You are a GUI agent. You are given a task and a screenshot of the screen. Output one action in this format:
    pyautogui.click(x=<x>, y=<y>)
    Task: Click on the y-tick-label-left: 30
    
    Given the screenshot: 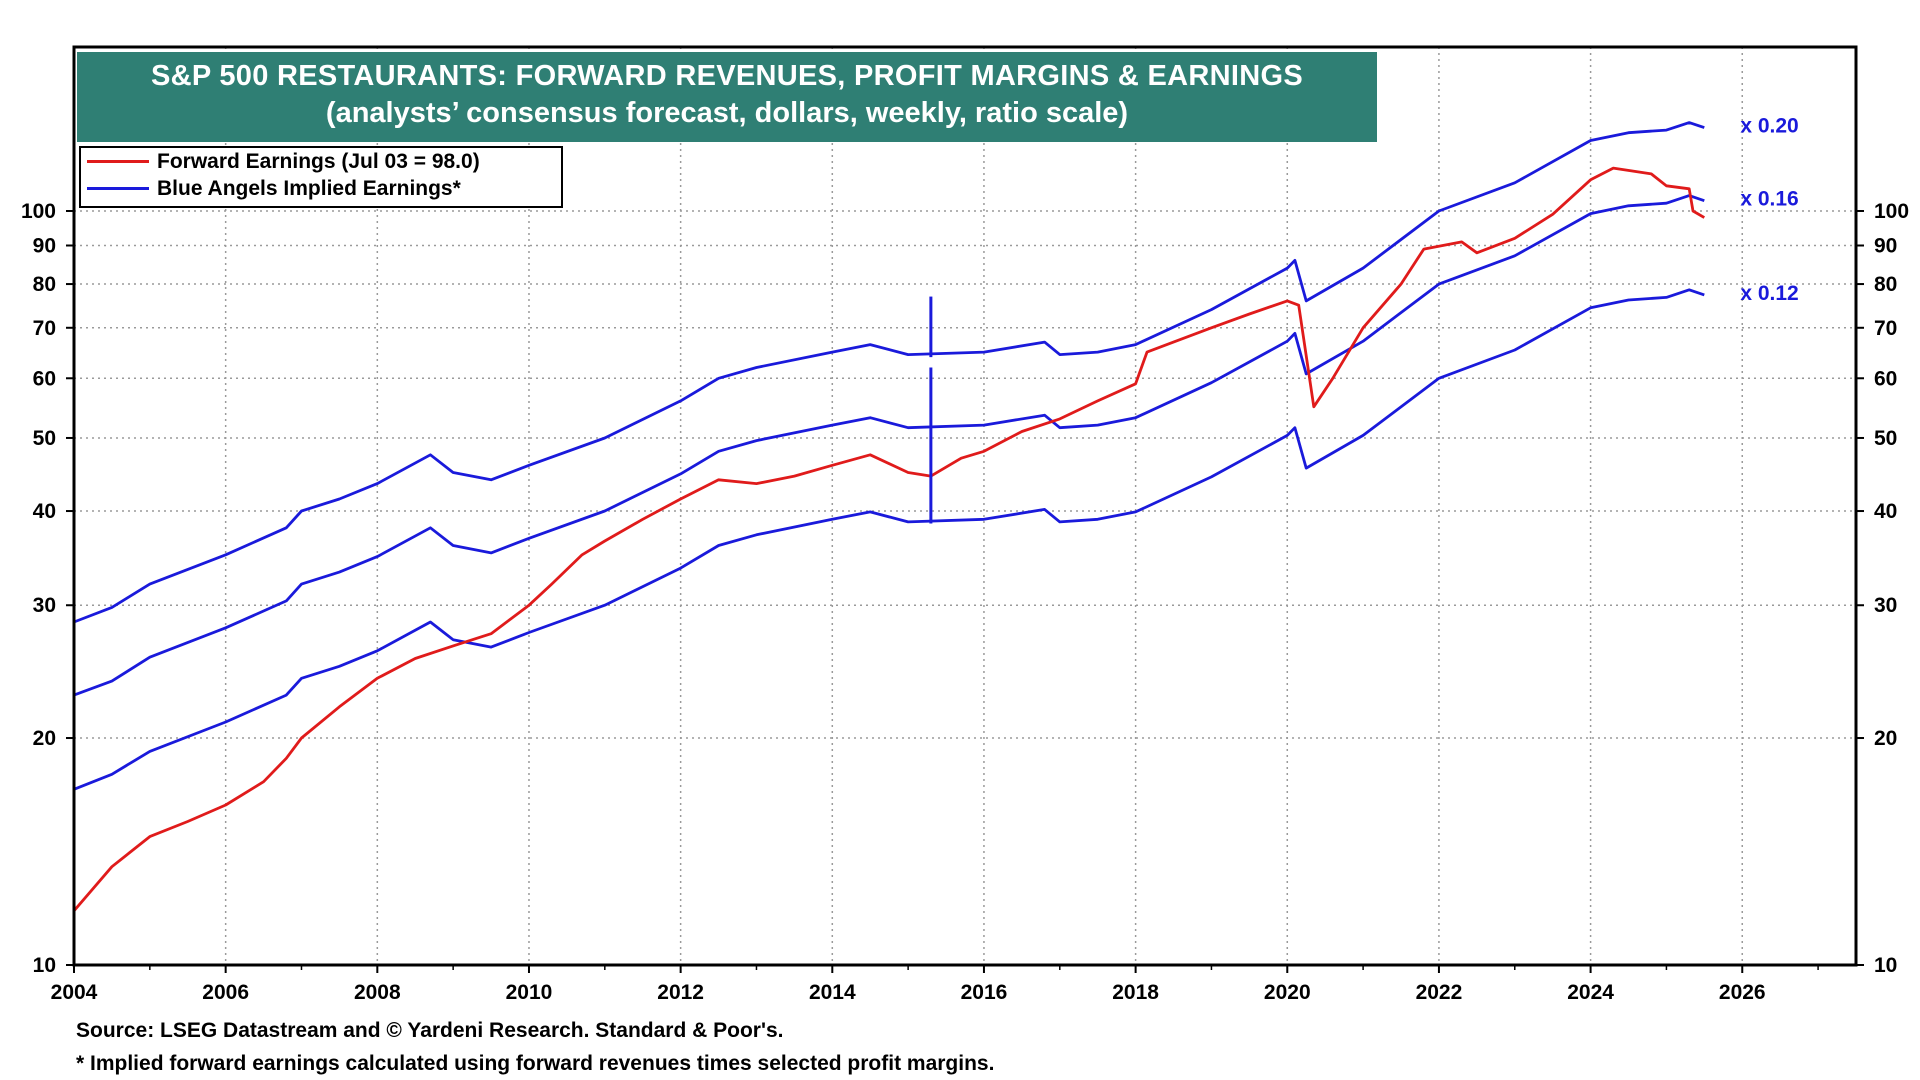 What is the action you would take?
    pyautogui.click(x=44, y=605)
    